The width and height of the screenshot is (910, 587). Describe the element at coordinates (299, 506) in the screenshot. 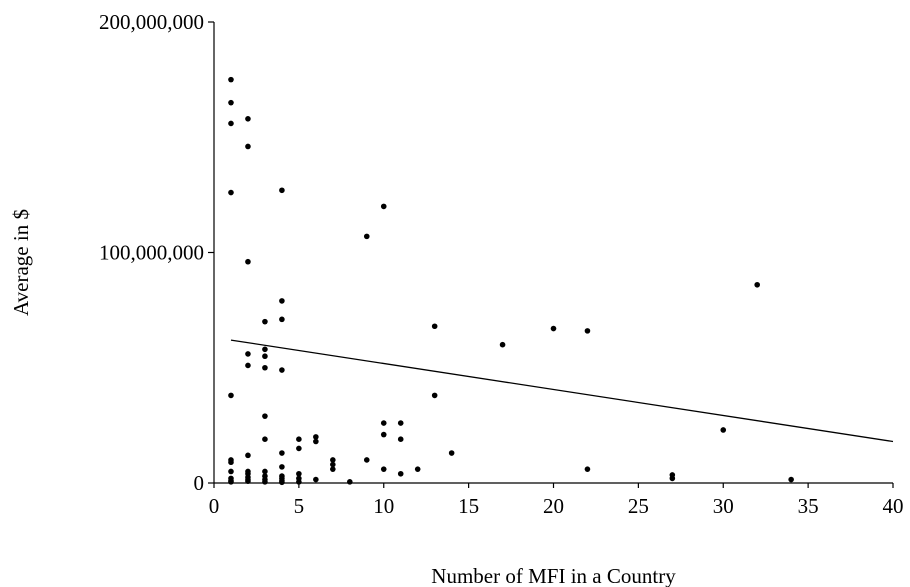

I see `x-tick-label: 5` at that location.